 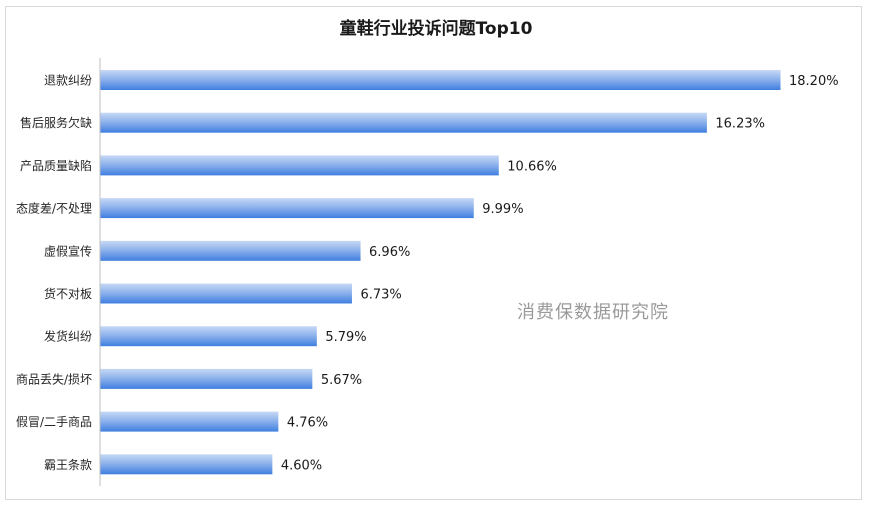 What do you see at coordinates (380, 295) in the screenshot?
I see `data-label: 6.73%` at bounding box center [380, 295].